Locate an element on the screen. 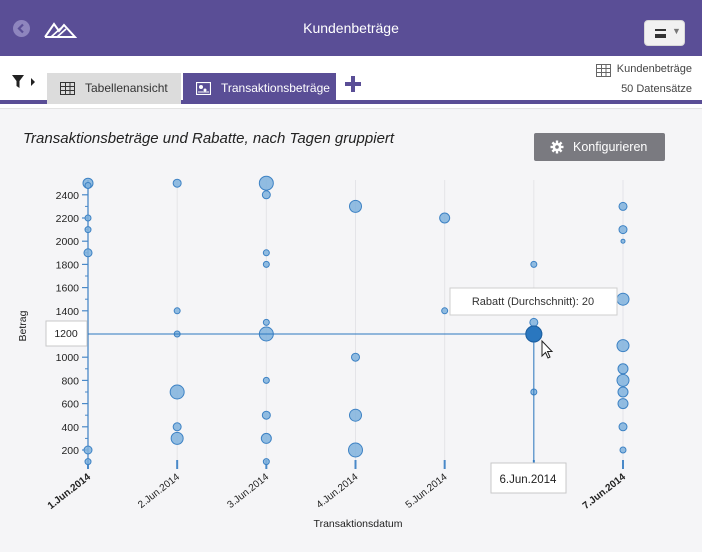  configure-label: Konfigurieren is located at coordinates (610, 147).